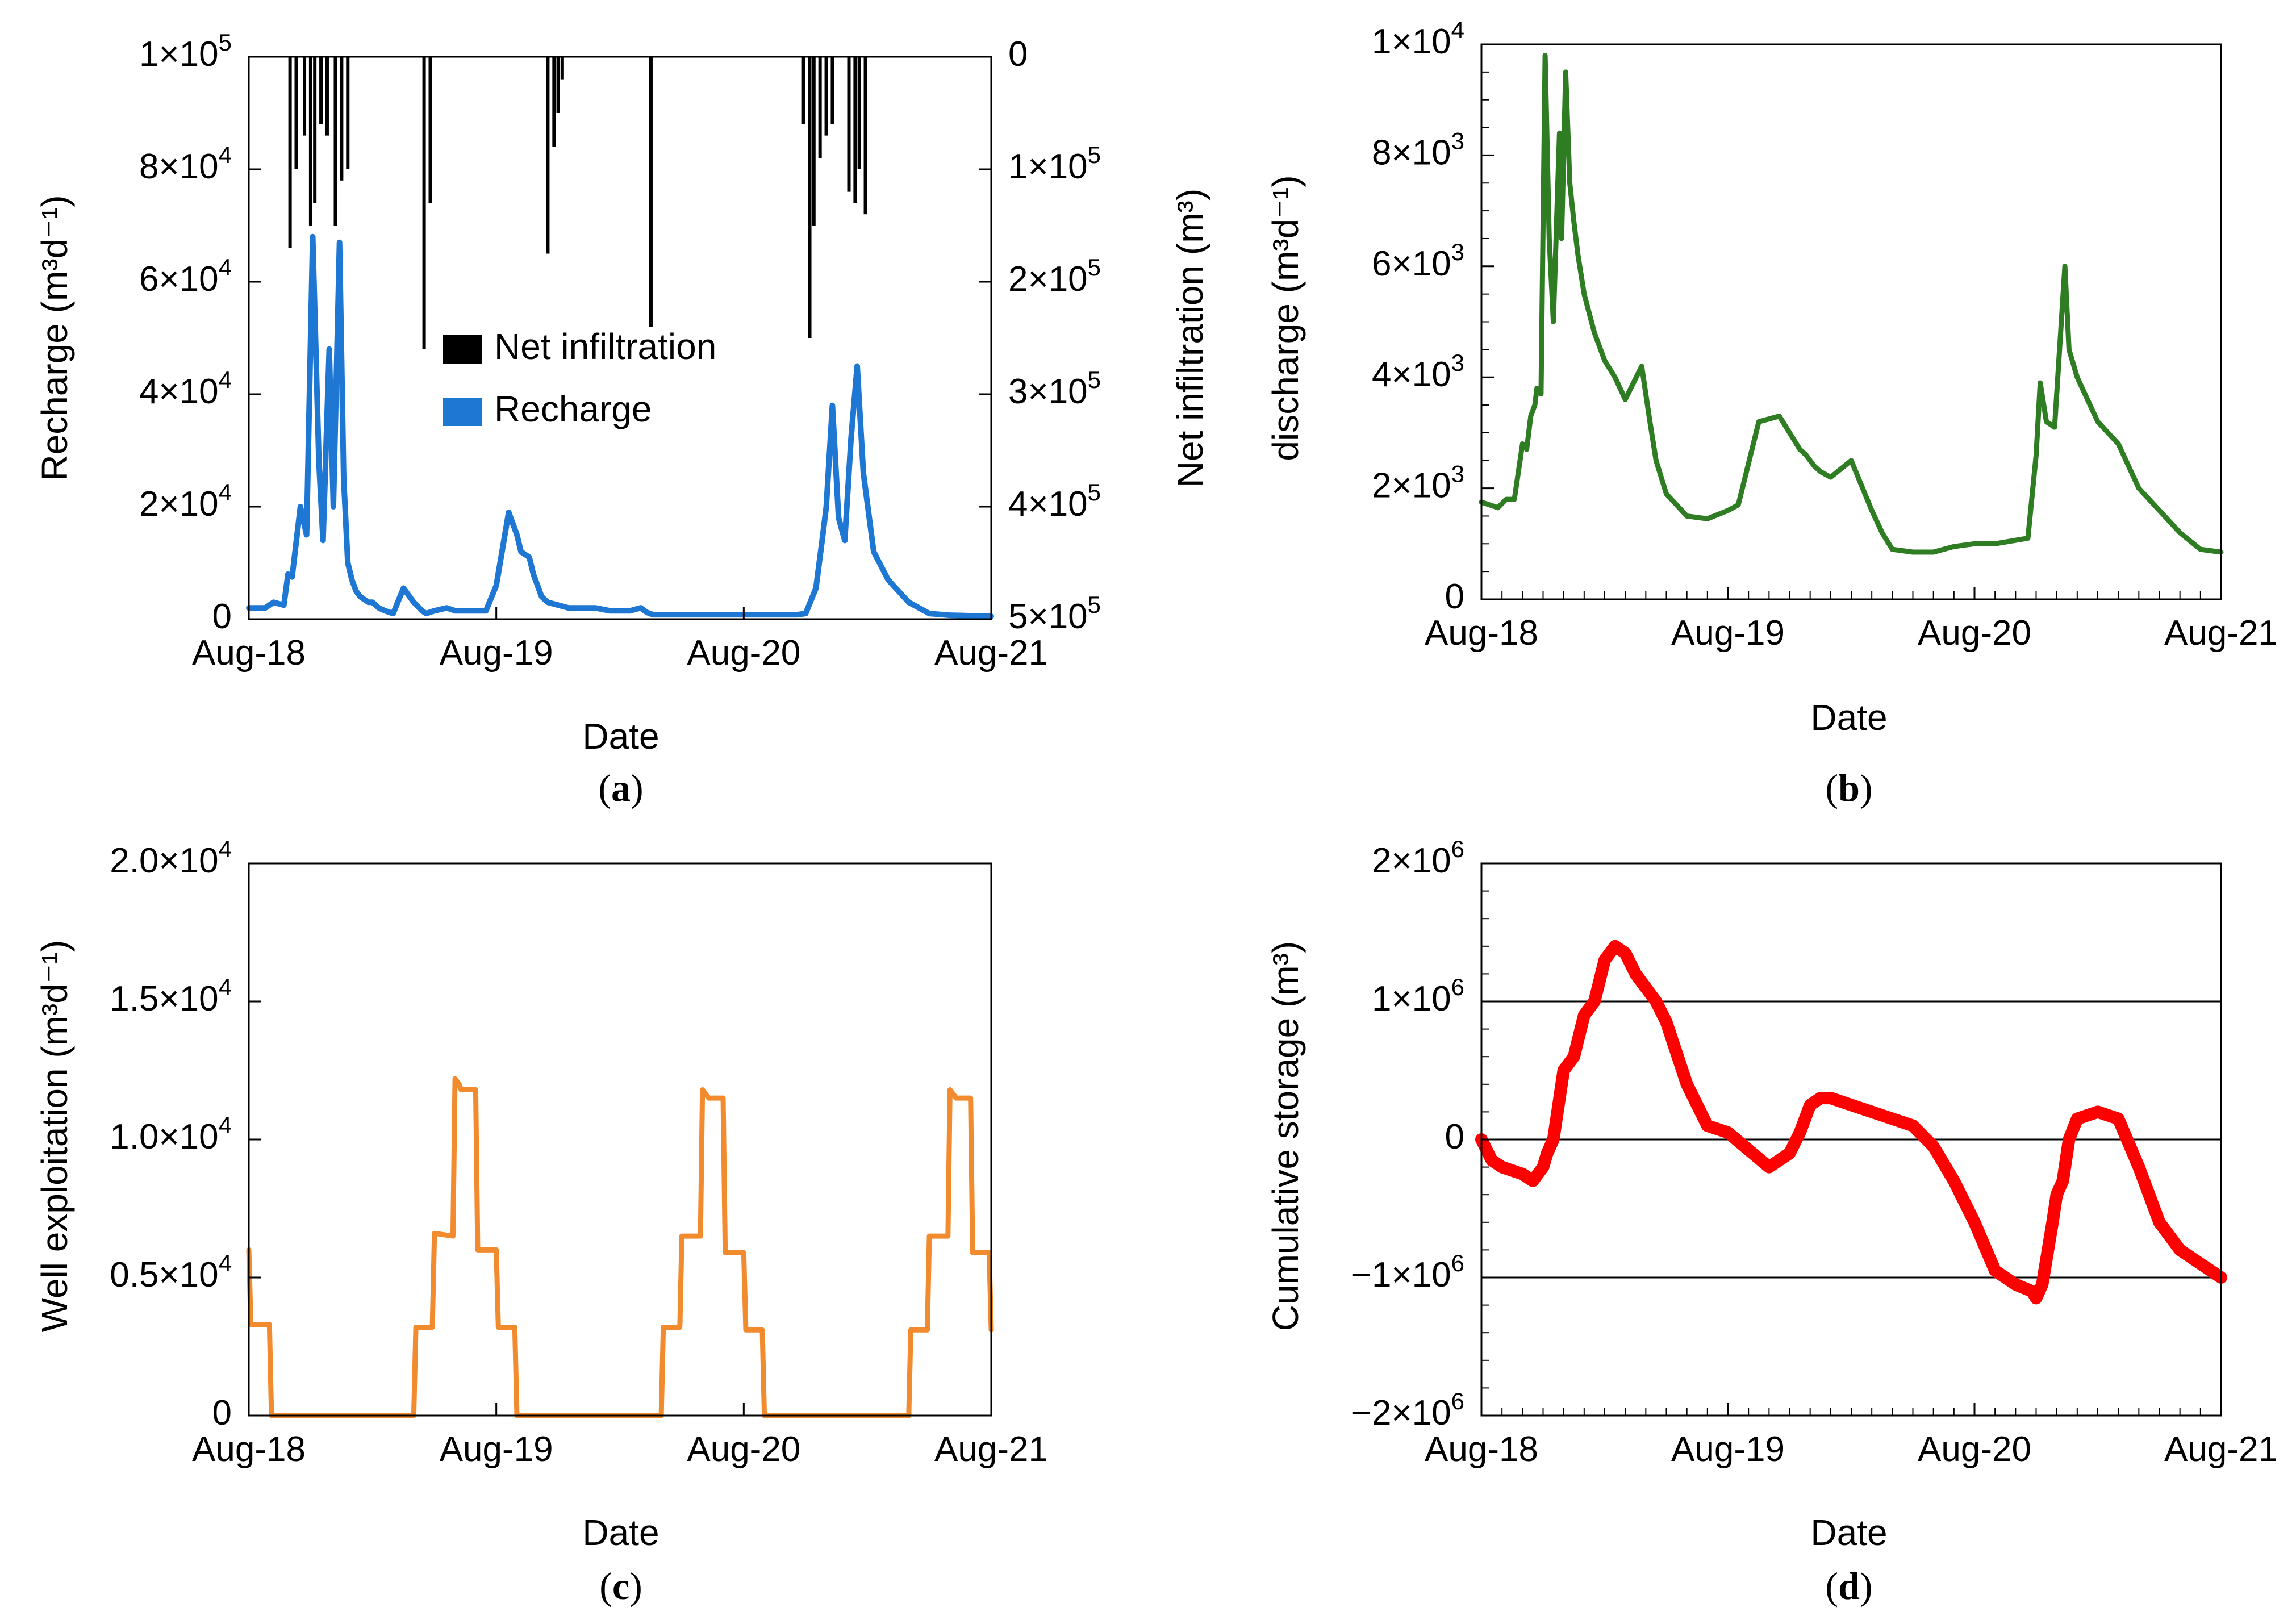 The image size is (2296, 1624). What do you see at coordinates (1728, 1449) in the screenshot?
I see `x-tick-label-d-1: Aug-19` at bounding box center [1728, 1449].